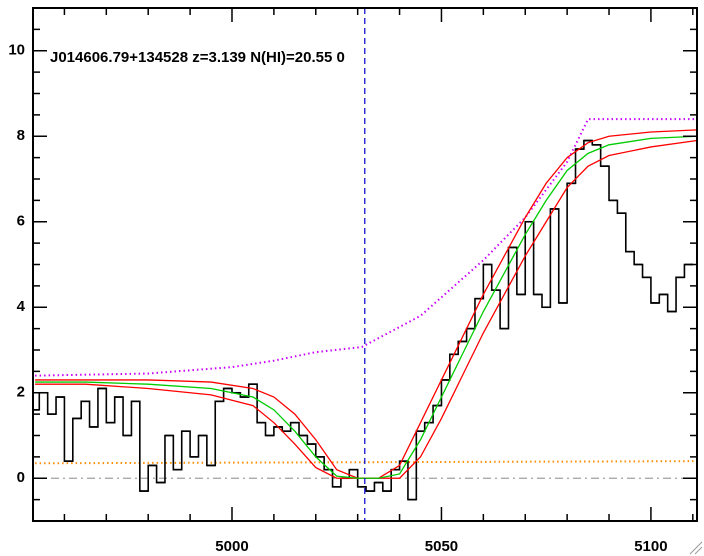  Describe the element at coordinates (21, 306) in the screenshot. I see `y-tick-label: 4` at that location.